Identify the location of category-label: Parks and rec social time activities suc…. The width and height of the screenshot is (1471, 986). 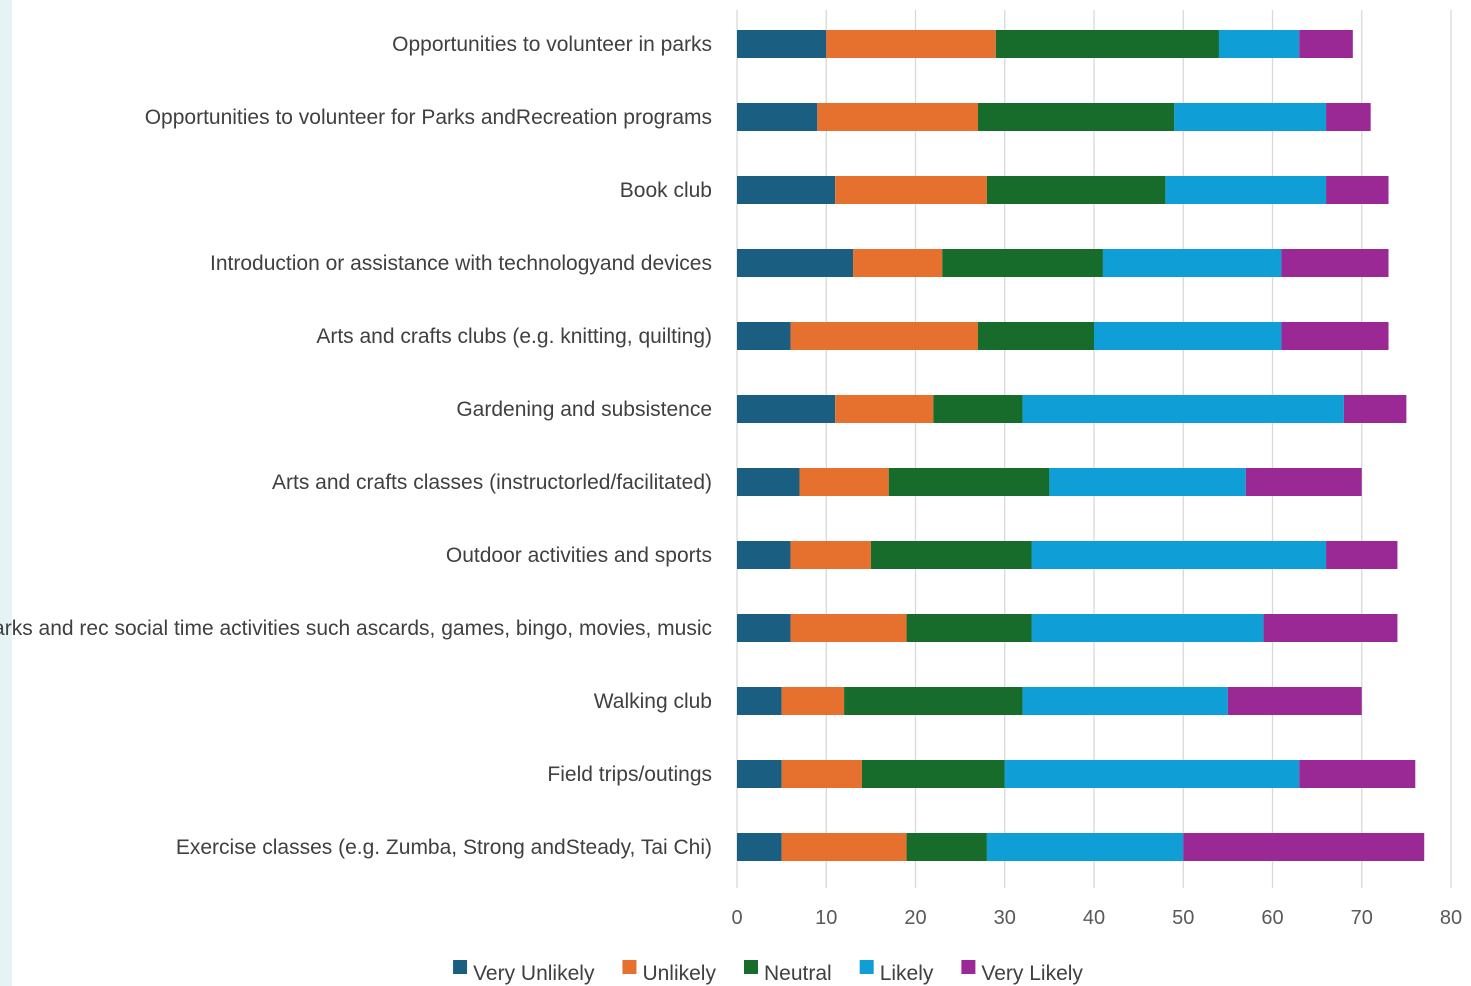
(356, 628).